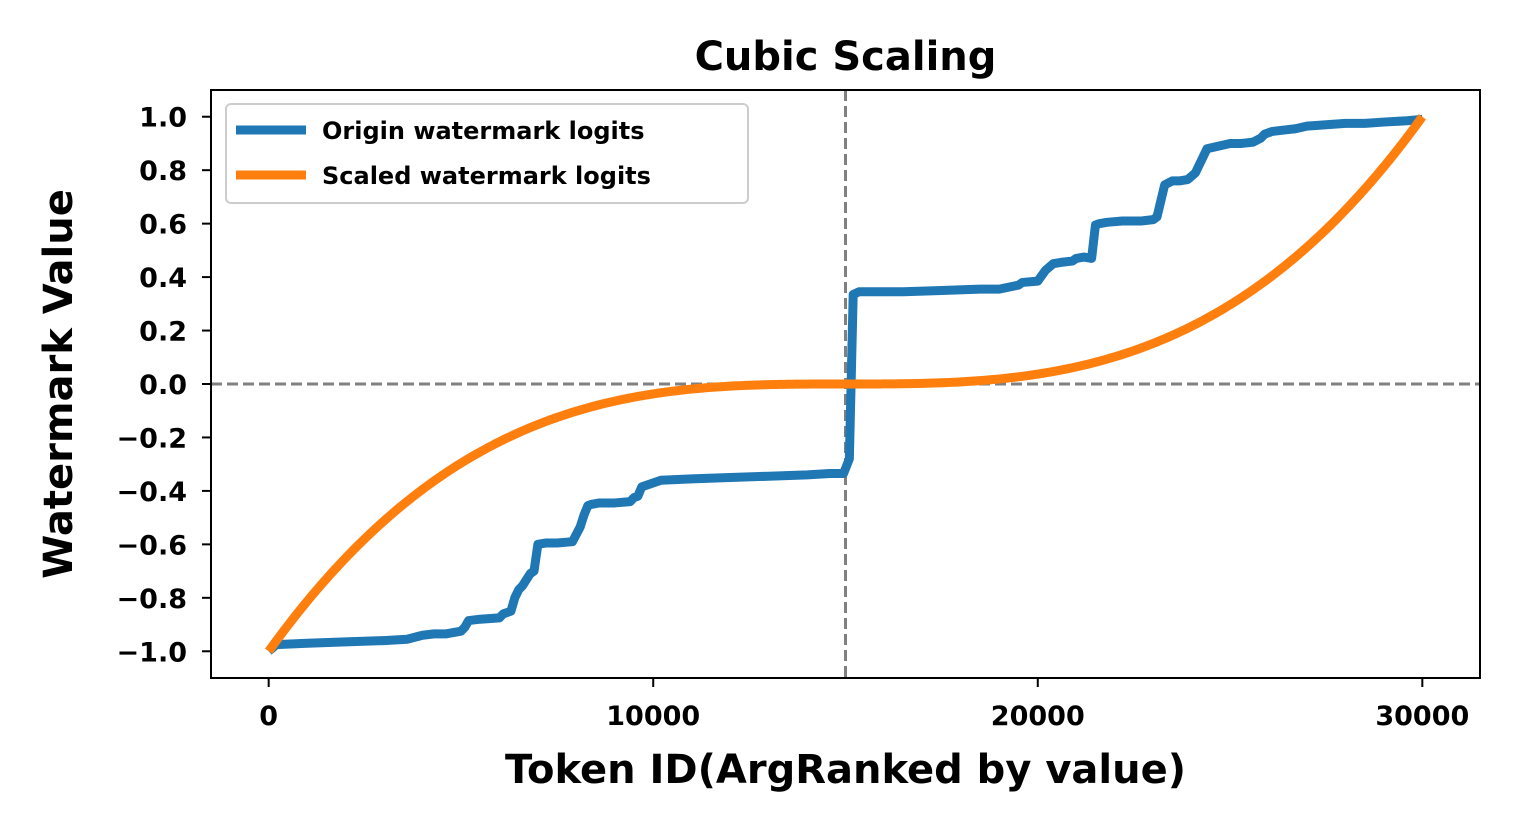 This screenshot has height=827, width=1522. Describe the element at coordinates (152, 438) in the screenshot. I see `y-tick-label: −0.2` at that location.